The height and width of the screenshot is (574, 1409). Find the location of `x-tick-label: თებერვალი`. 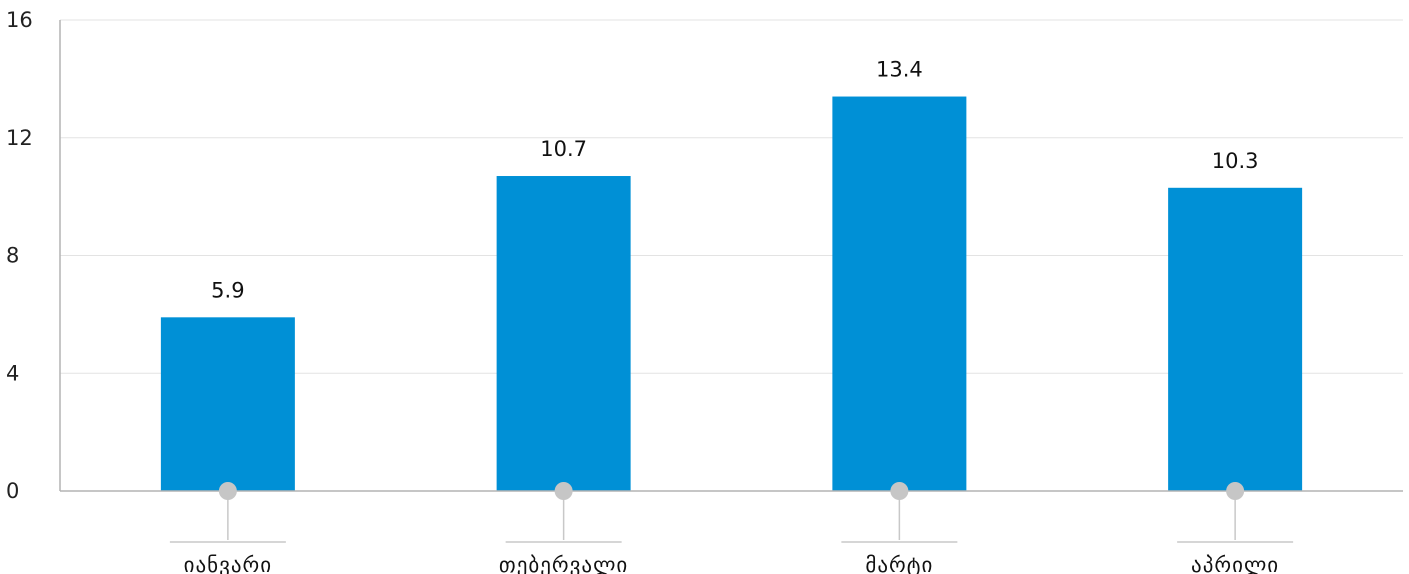

x-tick-label: თებერვალი is located at coordinates (563, 563).